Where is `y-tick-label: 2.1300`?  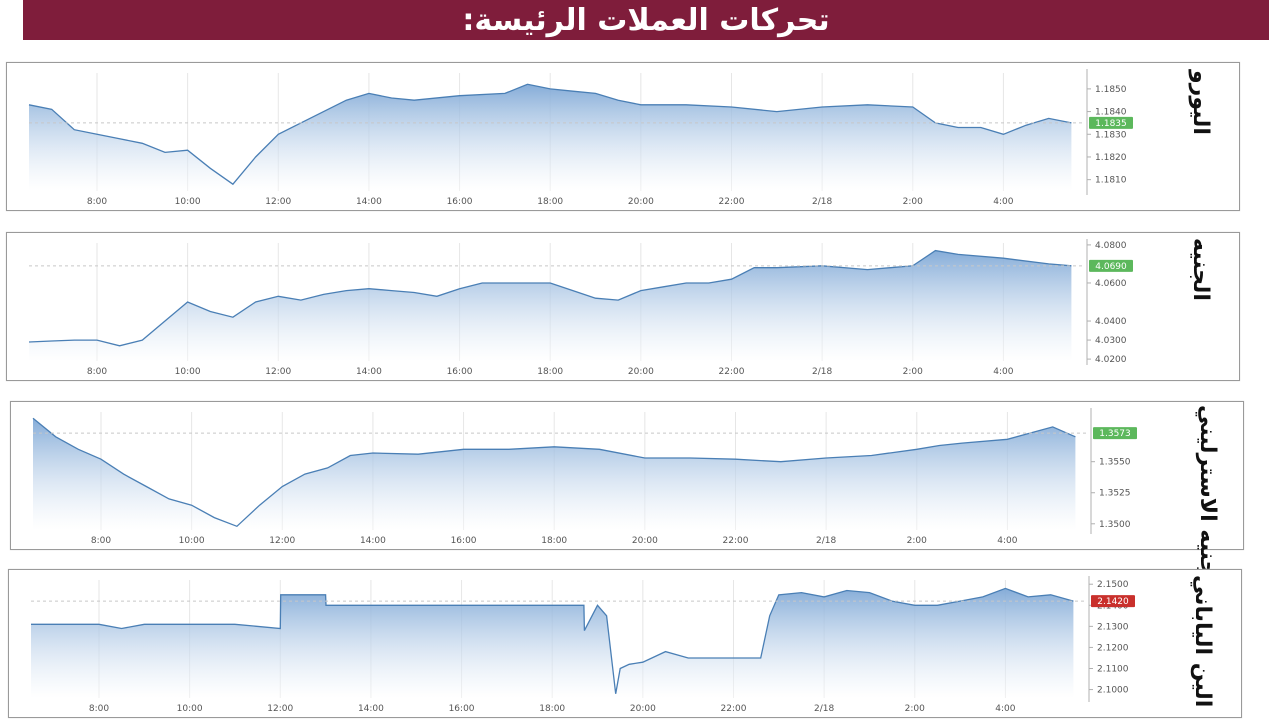
y-tick-label: 2.1300 is located at coordinates (1113, 627).